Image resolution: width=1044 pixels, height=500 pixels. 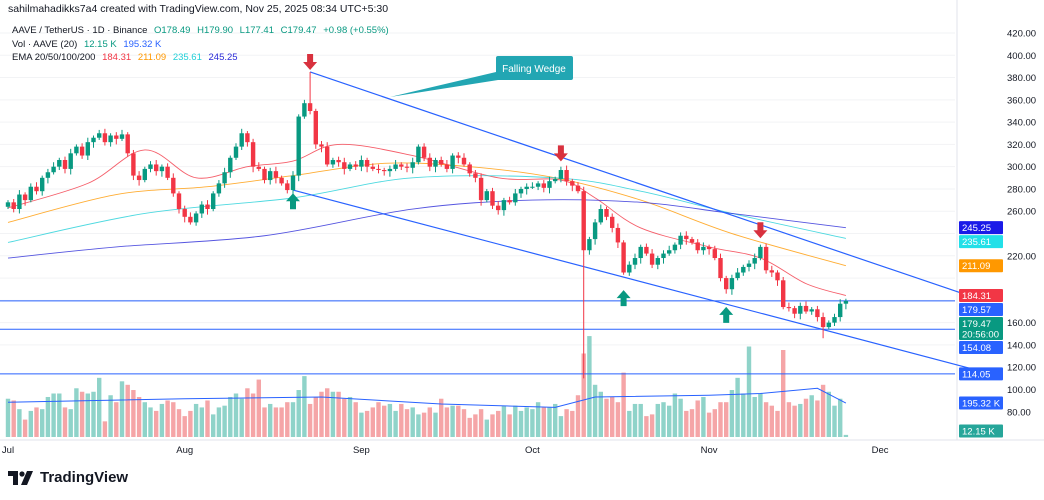 What do you see at coordinates (981, 404) in the screenshot?
I see `volume-tag-label: 195.32 K` at bounding box center [981, 404].